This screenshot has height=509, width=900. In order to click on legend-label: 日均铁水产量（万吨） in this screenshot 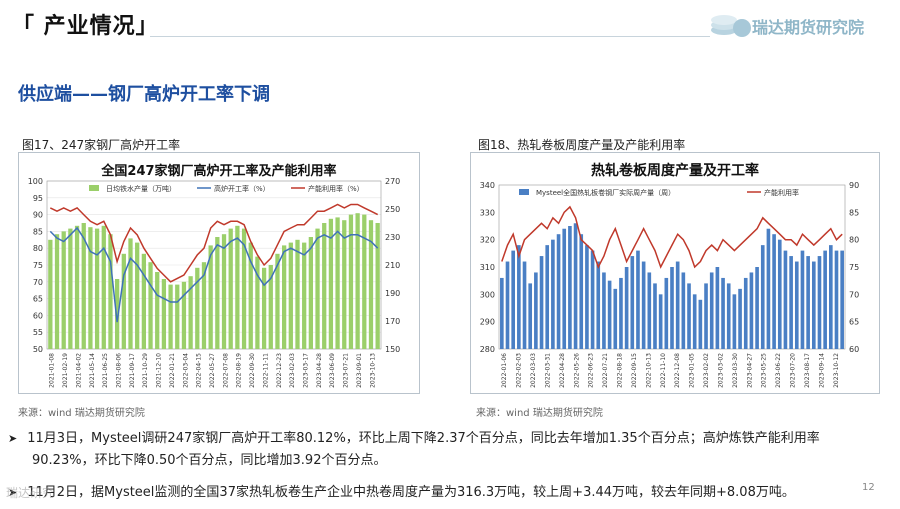, I will do `click(141, 188)`.